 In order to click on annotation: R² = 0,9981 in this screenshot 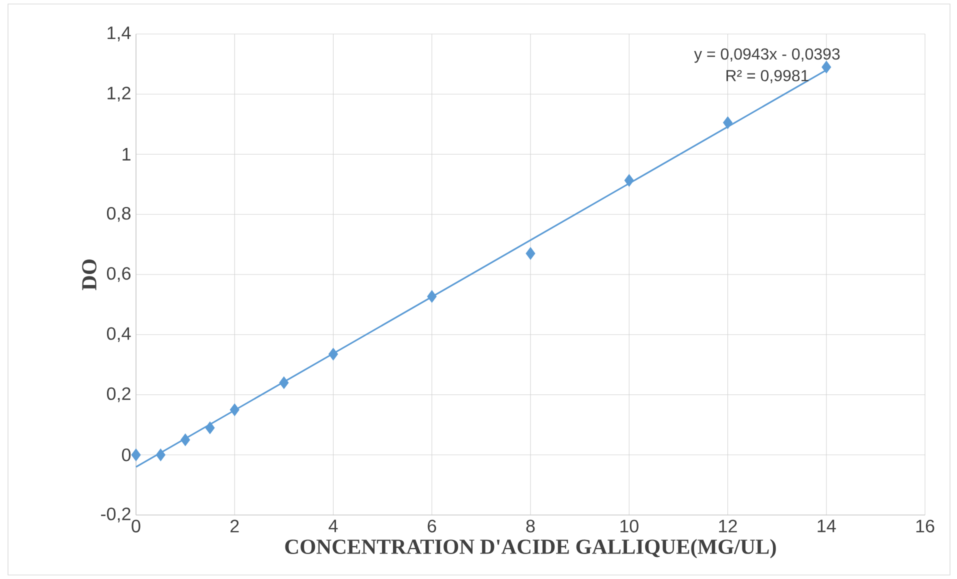, I will do `click(767, 77)`.